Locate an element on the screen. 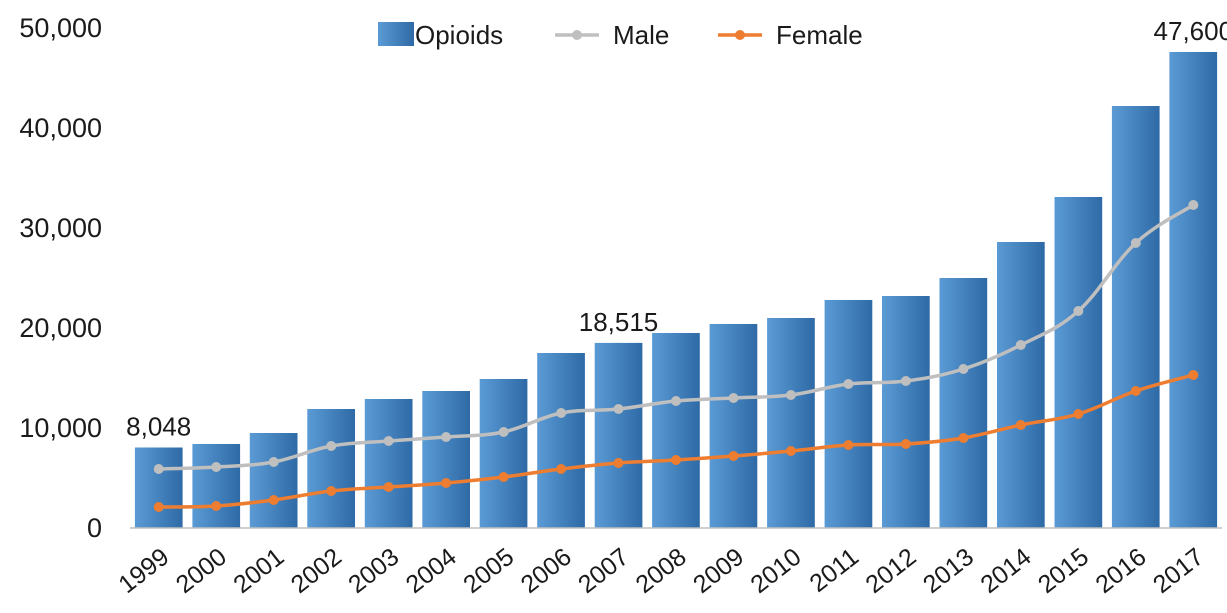 The width and height of the screenshot is (1227, 613). legend: Opioids Male Female is located at coordinates (620, 35).